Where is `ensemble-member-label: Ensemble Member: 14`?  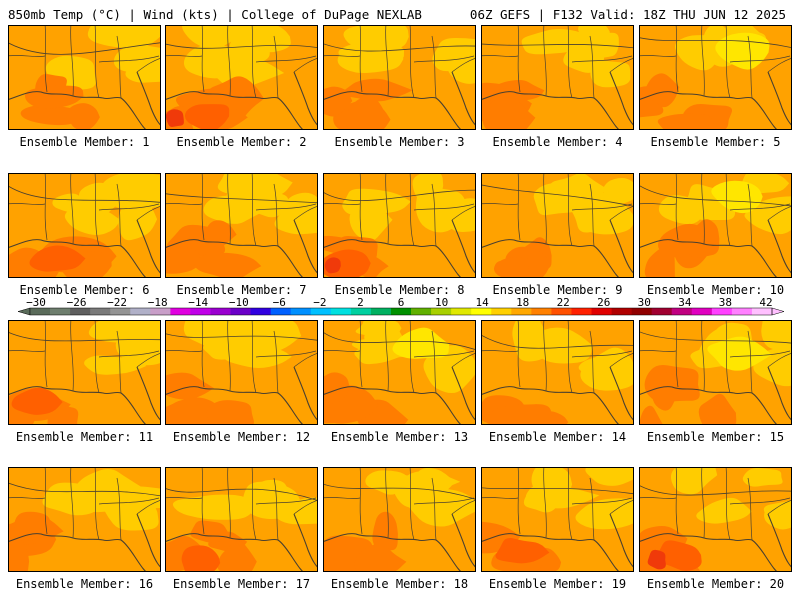 ensemble-member-label: Ensemble Member: 14 is located at coordinates (557, 437).